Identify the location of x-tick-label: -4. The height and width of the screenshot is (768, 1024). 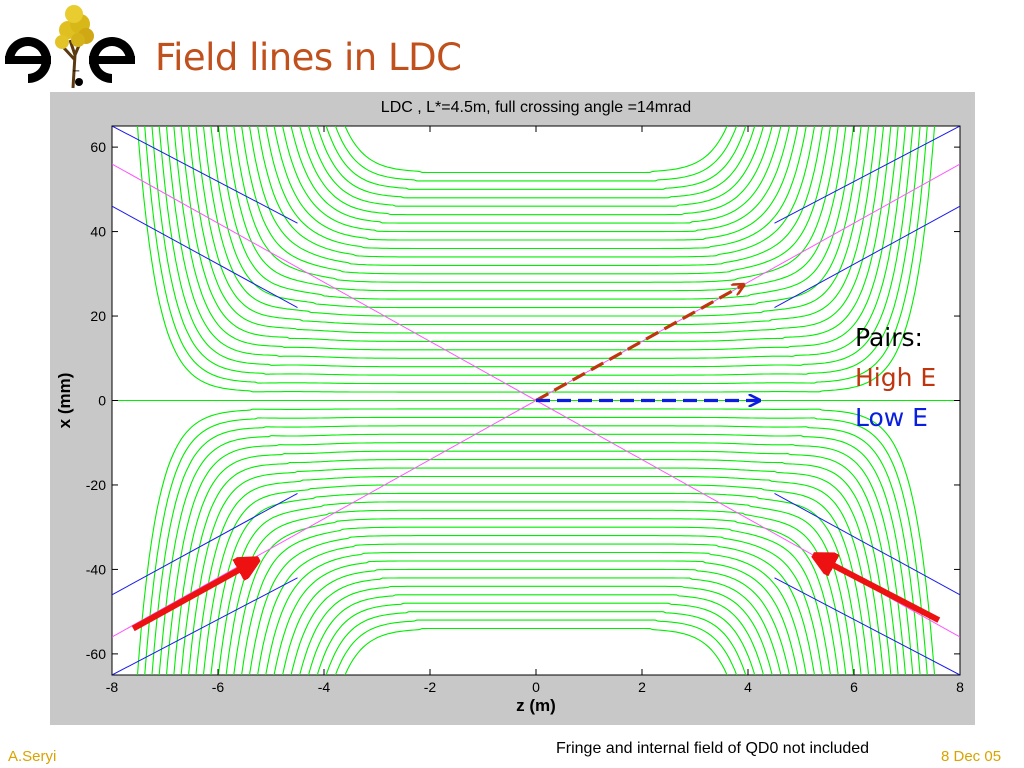
(324, 687).